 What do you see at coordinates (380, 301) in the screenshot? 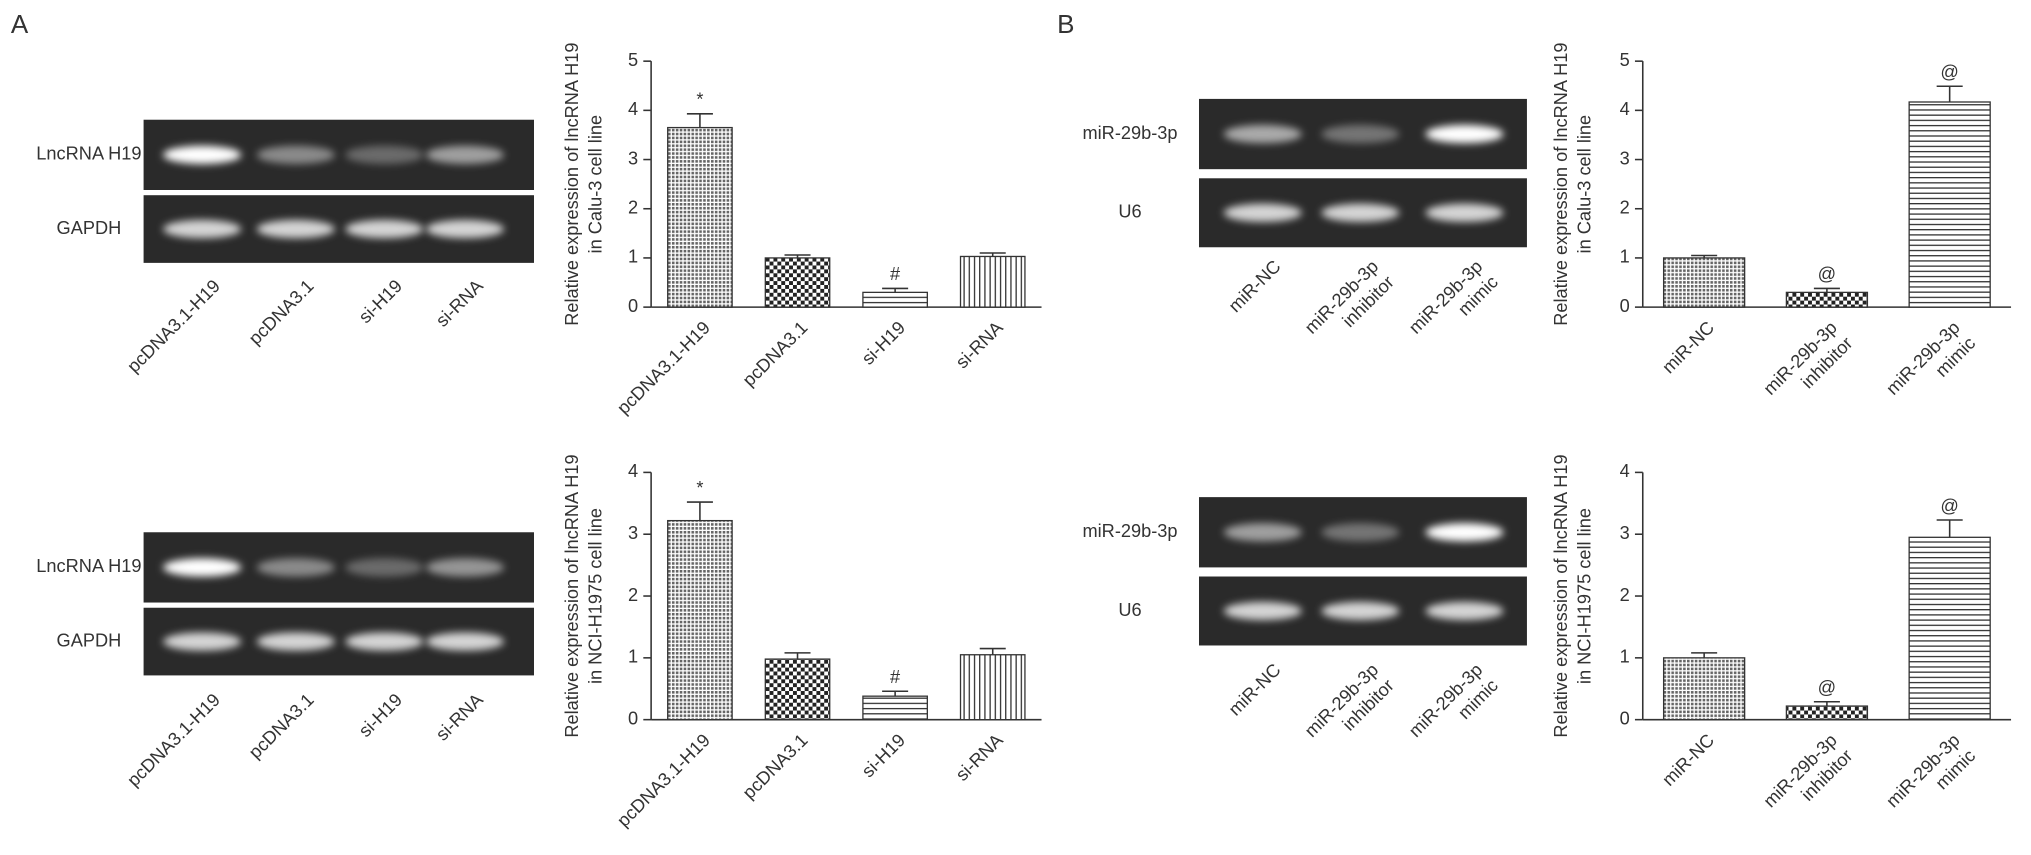
I see `gel-lane-label: si-H19` at bounding box center [380, 301].